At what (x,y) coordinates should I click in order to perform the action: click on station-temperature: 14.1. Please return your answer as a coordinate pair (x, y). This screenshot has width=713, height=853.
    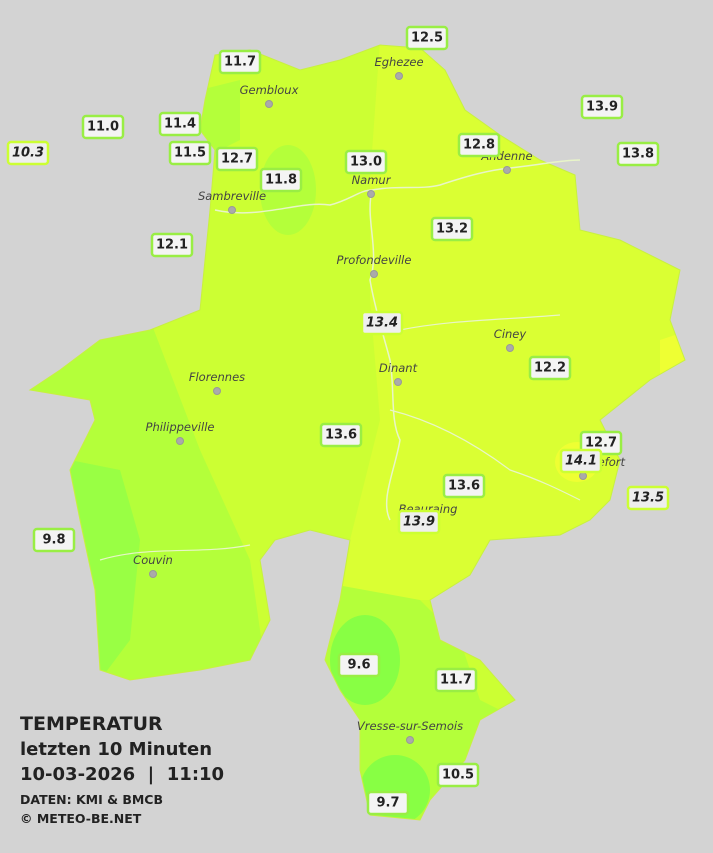
    Looking at the image, I should click on (581, 461).